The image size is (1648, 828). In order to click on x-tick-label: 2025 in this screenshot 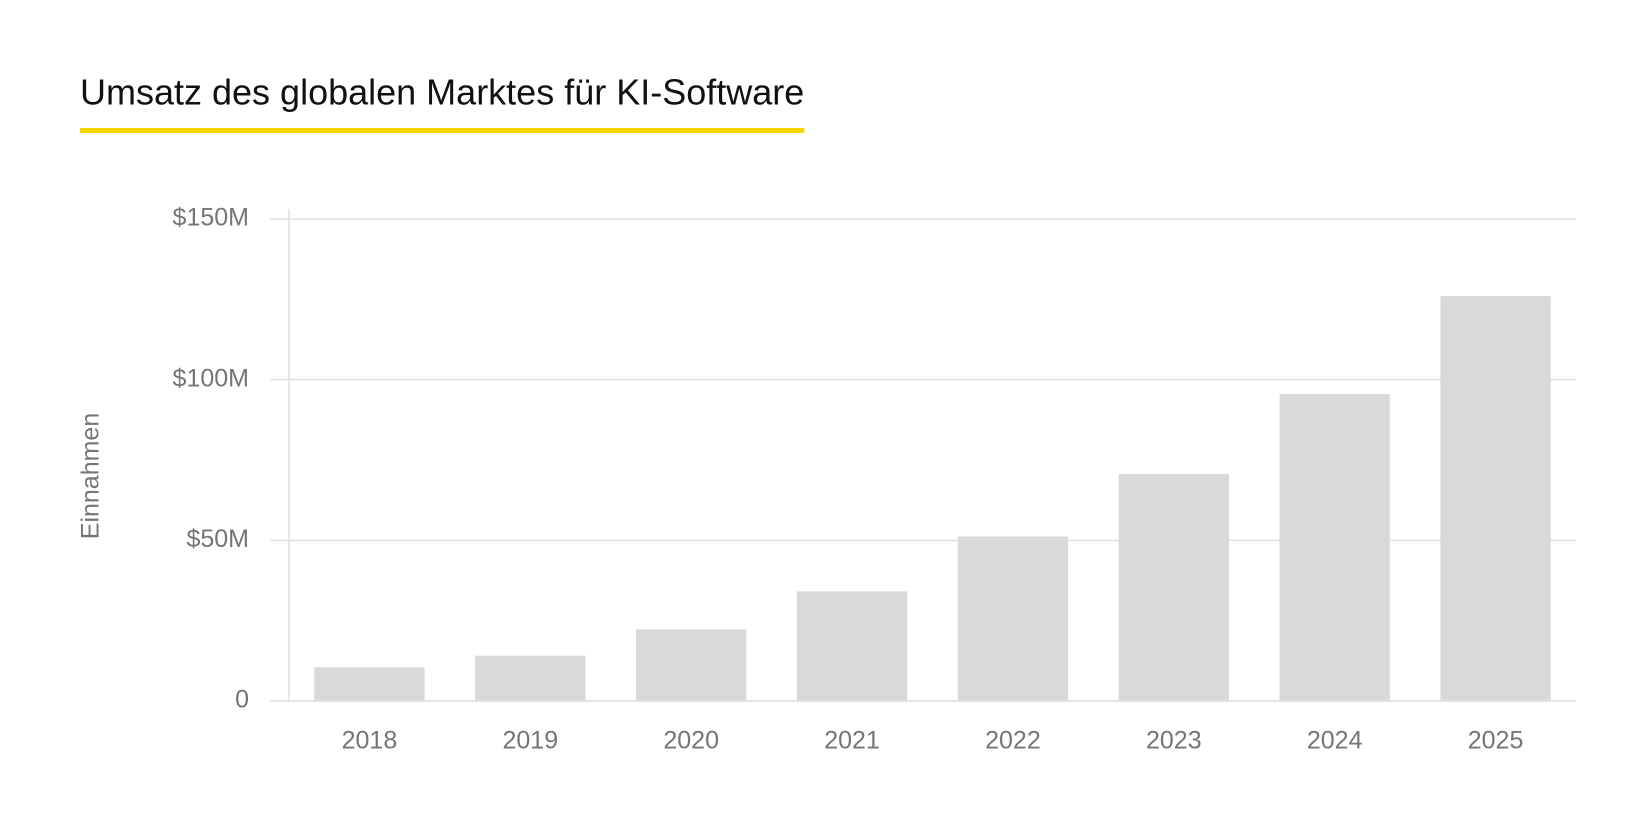, I will do `click(1496, 741)`.